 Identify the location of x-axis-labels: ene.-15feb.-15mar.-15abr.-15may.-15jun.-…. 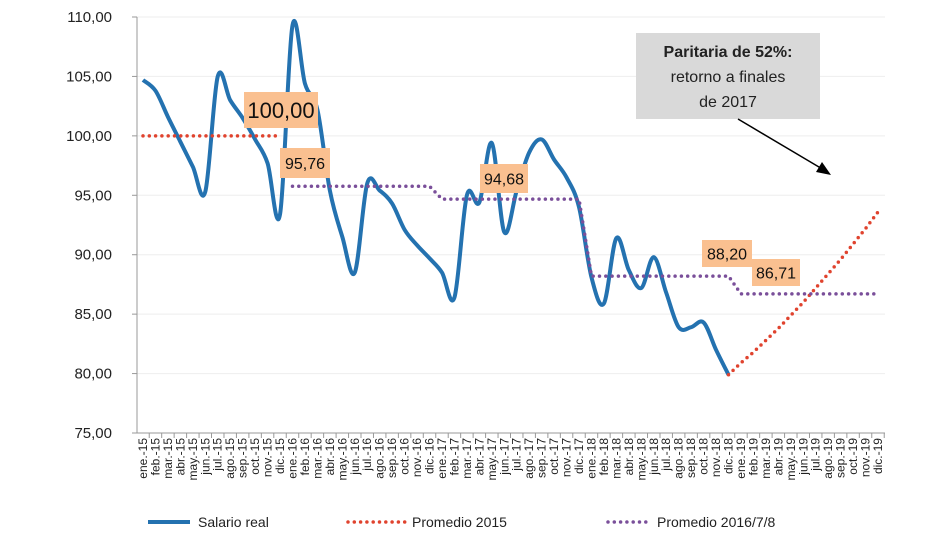
(510, 459).